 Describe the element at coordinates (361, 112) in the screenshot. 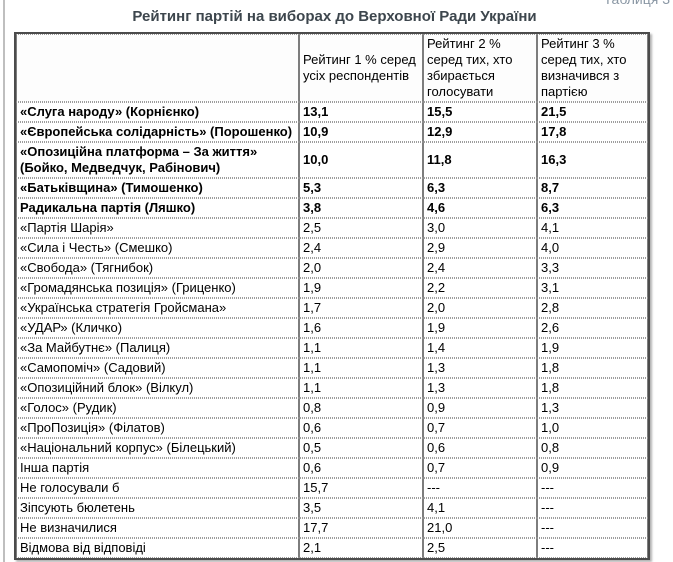

I see `rating-cell: 13,1` at that location.